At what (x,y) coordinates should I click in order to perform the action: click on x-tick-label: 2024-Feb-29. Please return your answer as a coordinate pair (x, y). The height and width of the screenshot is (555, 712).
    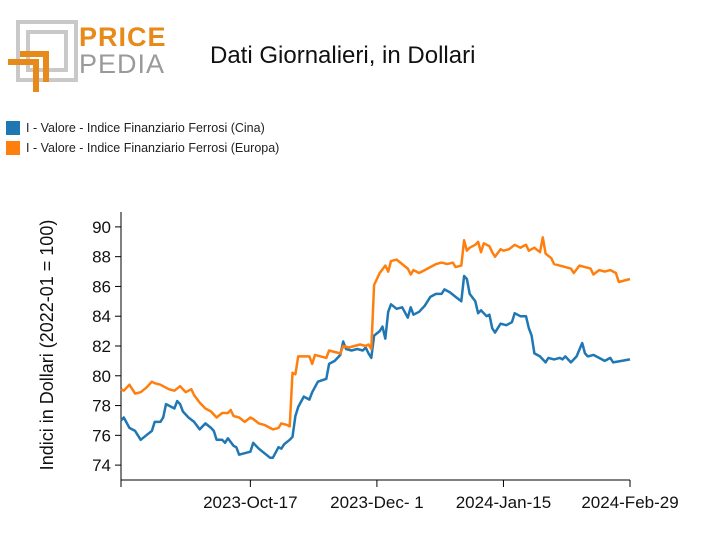
    Looking at the image, I should click on (629, 502).